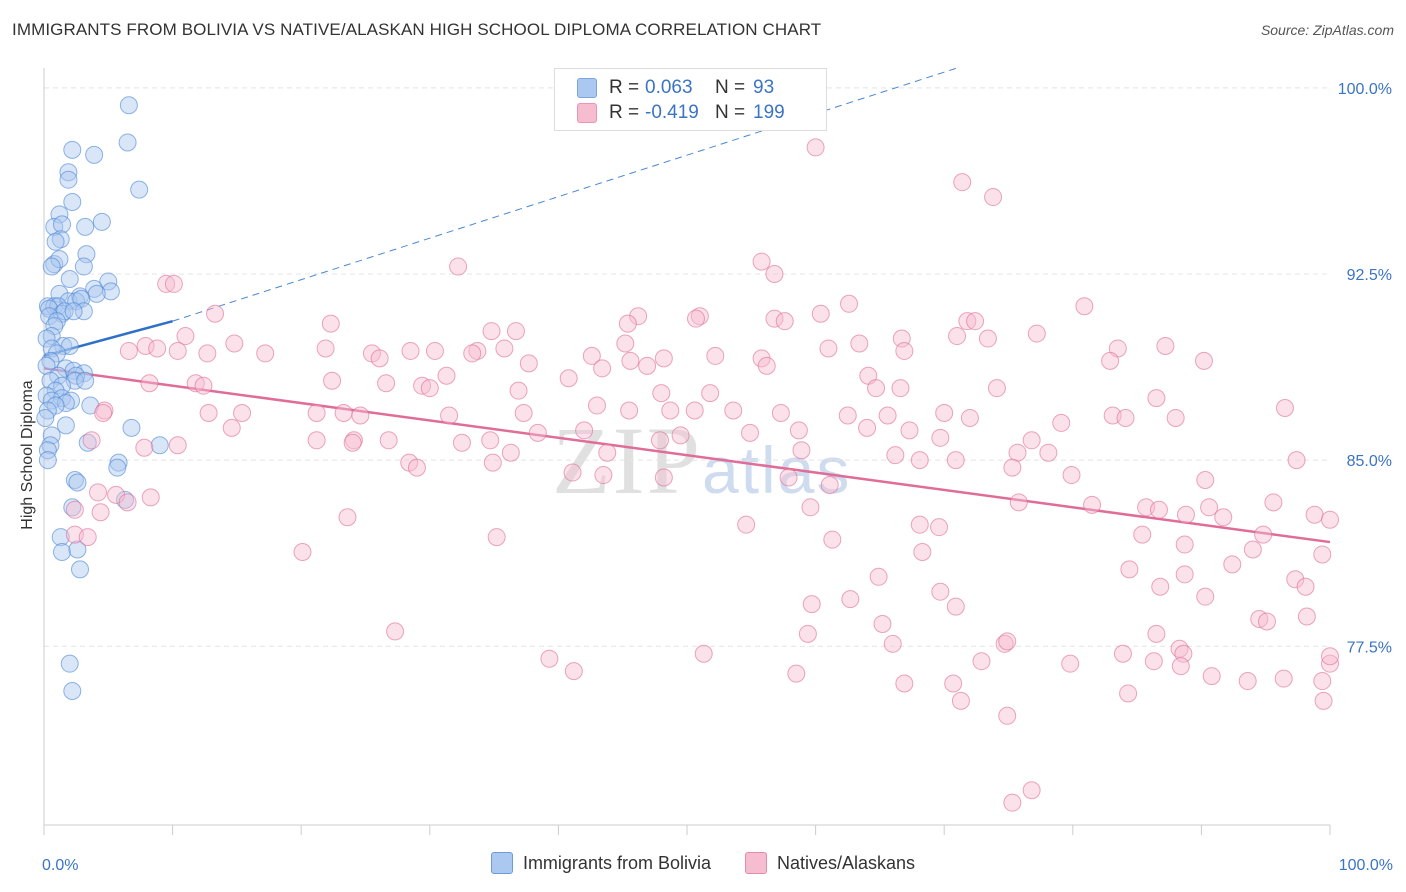 This screenshot has width=1406, height=892. I want to click on y-tick-label: 85.0%, so click(1369, 461).